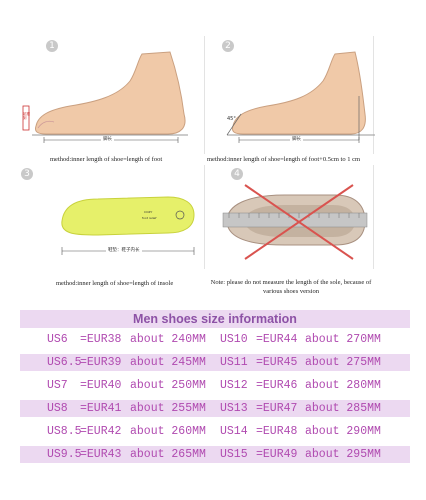 The image size is (426, 500). I want to click on eur-size-left: =EUR42, so click(101, 431).